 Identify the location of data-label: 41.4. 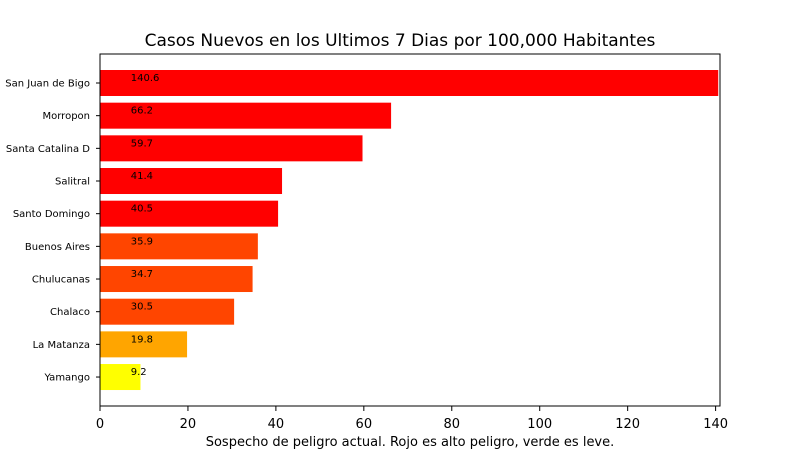
(142, 176).